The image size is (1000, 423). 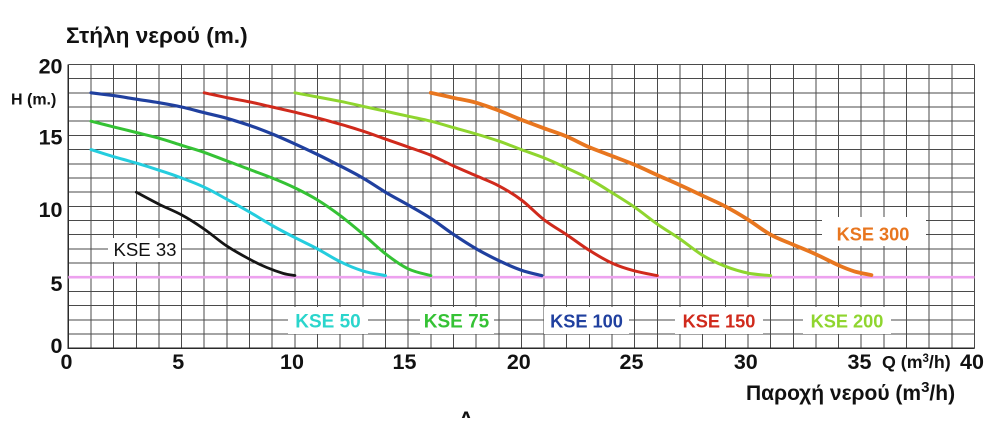 What do you see at coordinates (916, 362) in the screenshot?
I see `svg-text: Q (m3/h)` at bounding box center [916, 362].